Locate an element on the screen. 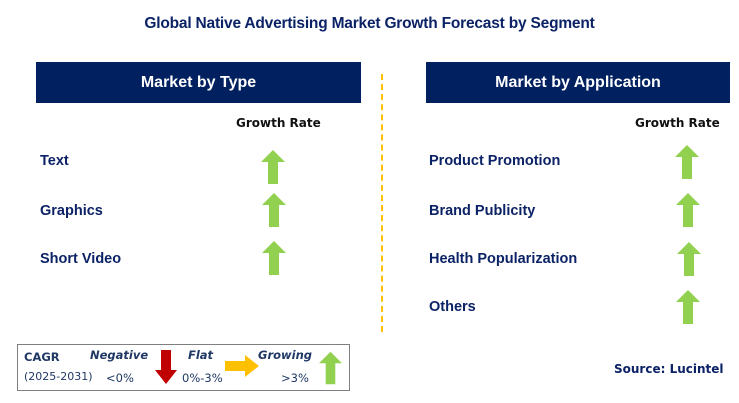 This screenshot has width=739, height=403. arrow-right-icon is located at coordinates (242, 366).